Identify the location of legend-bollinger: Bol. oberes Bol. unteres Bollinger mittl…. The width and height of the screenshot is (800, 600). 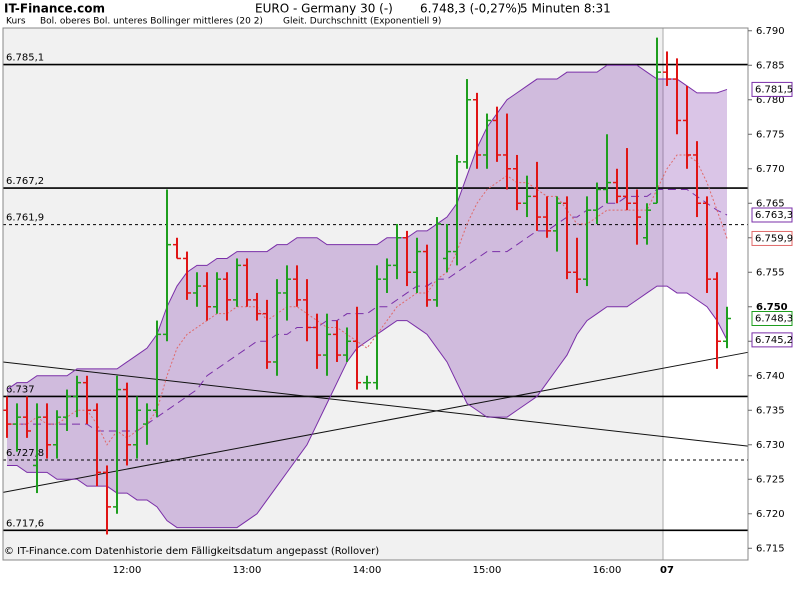
(151, 22).